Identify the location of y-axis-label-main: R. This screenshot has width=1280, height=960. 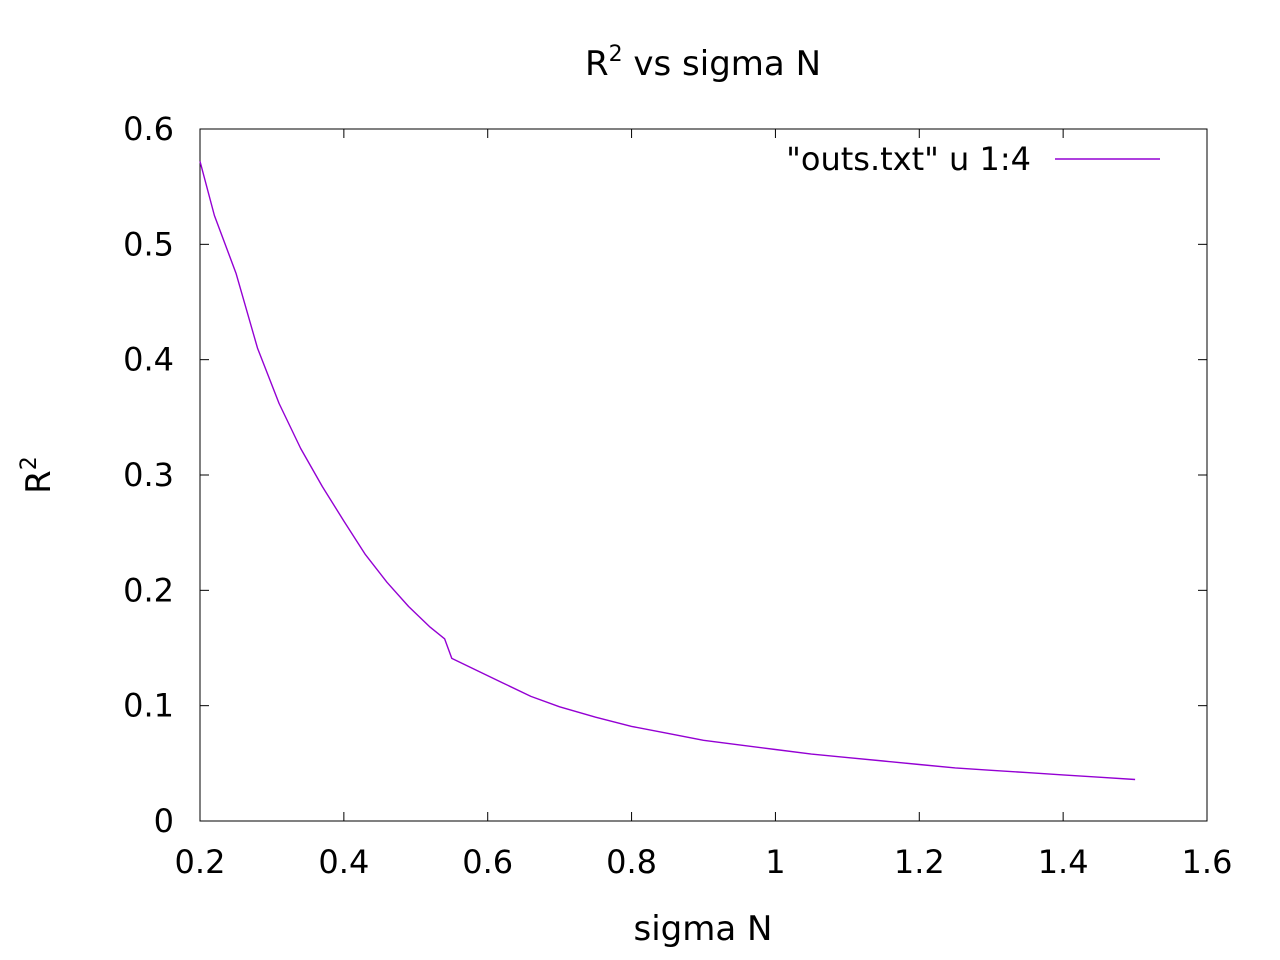
(39, 482).